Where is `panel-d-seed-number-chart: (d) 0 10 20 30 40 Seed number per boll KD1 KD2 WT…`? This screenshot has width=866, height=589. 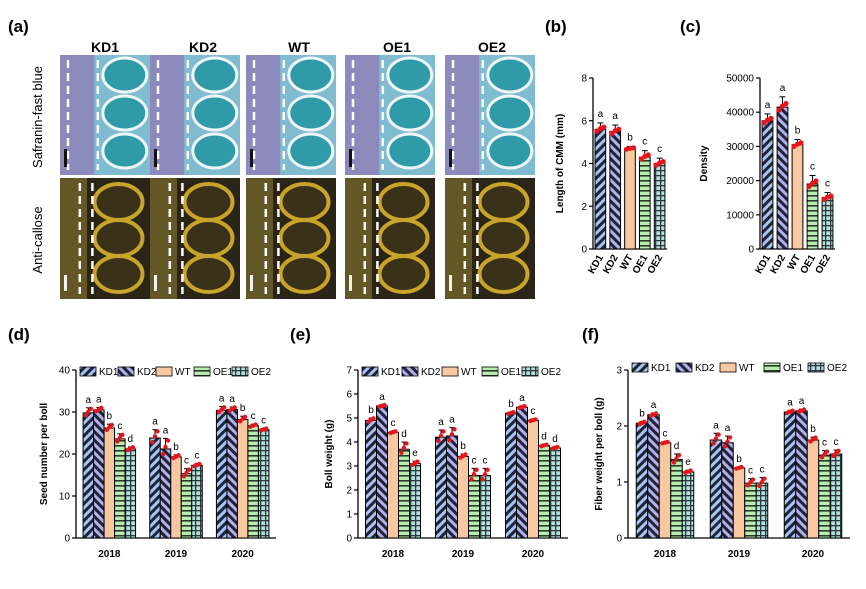 panel-d-seed-number-chart: (d) 0 10 20 30 40 Seed number per boll KD1 KD2 WT… is located at coordinates (142, 442).